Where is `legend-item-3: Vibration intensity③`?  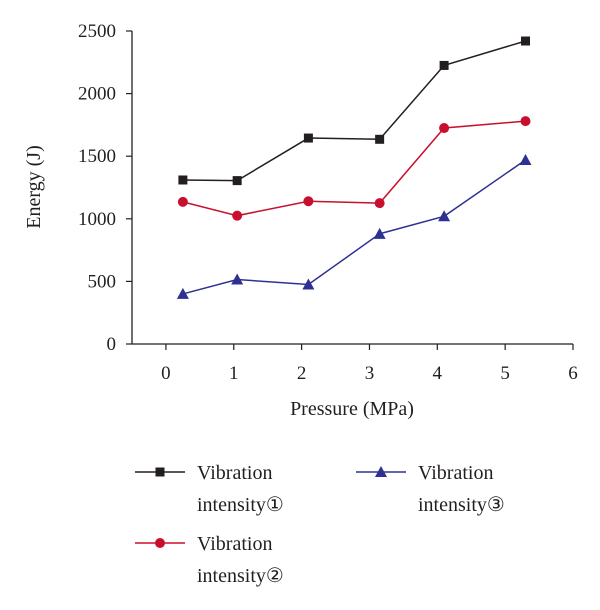
legend-item-3: Vibration intensity③ is located at coordinates (430, 489).